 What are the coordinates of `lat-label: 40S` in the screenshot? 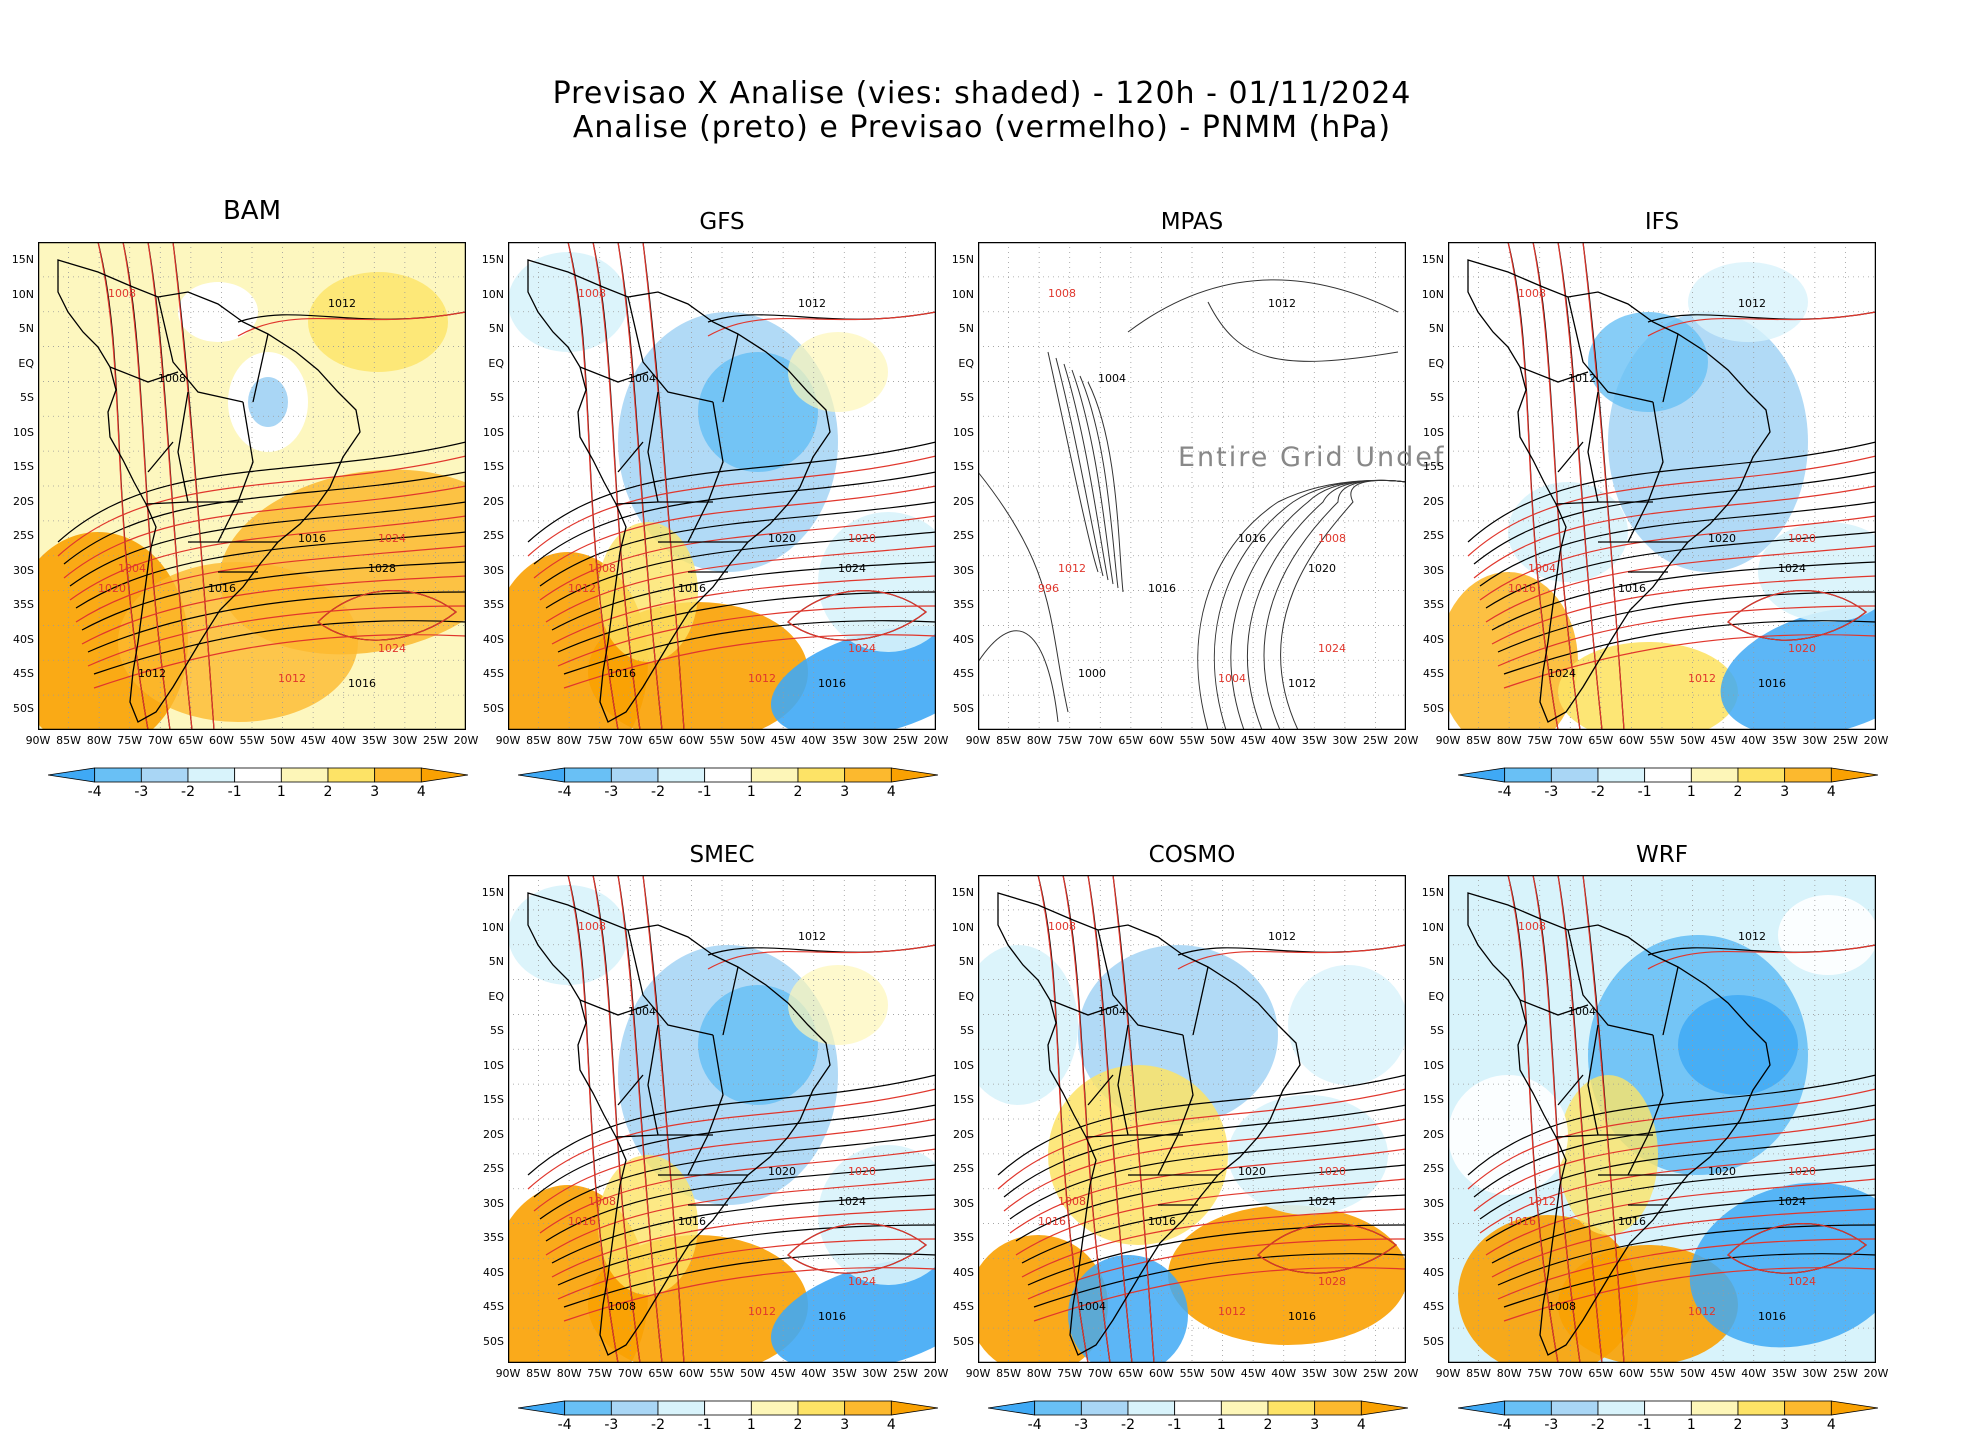 It's located at (493, 639).